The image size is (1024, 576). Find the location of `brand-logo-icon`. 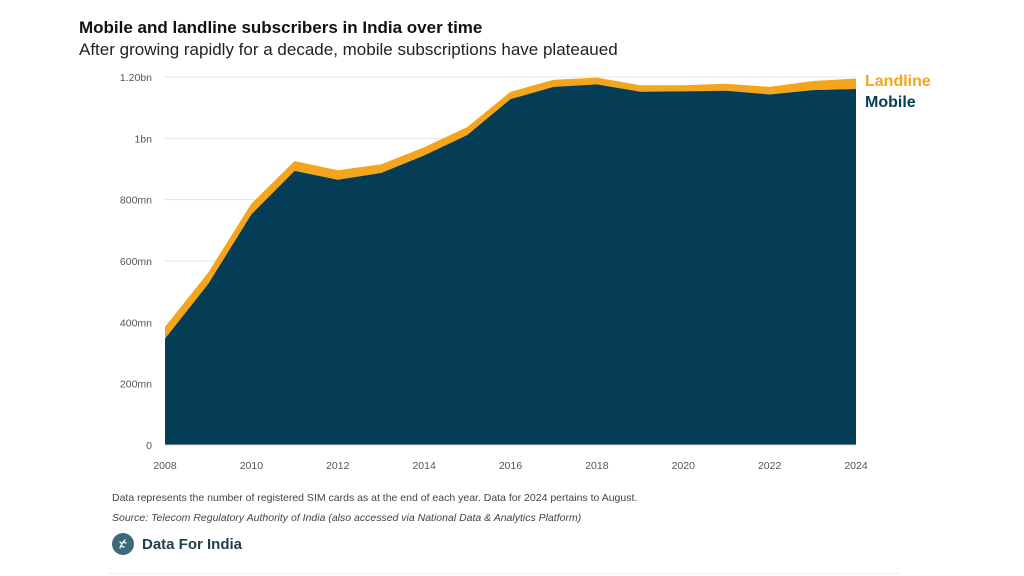

brand-logo-icon is located at coordinates (123, 544).